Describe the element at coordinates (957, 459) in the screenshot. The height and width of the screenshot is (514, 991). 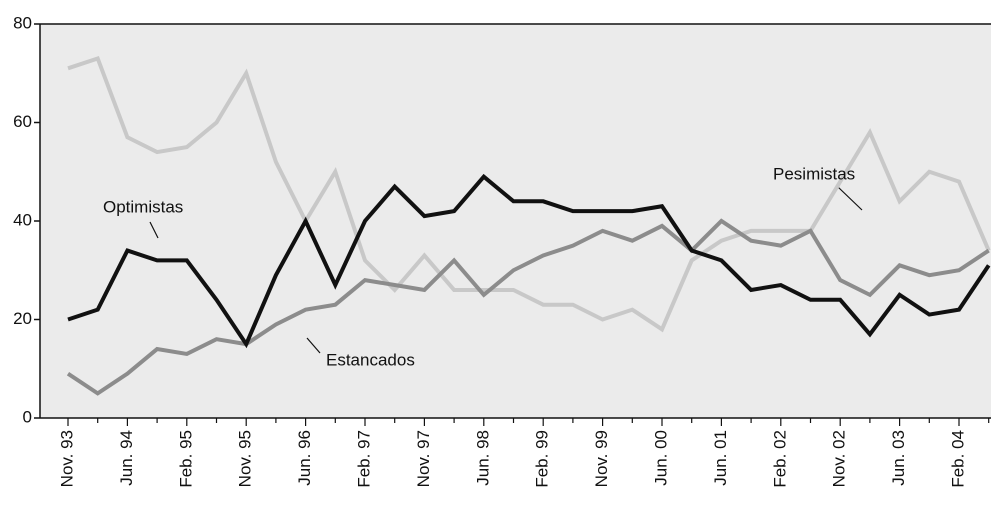
I see `x-tick-label: Feb. 04` at that location.